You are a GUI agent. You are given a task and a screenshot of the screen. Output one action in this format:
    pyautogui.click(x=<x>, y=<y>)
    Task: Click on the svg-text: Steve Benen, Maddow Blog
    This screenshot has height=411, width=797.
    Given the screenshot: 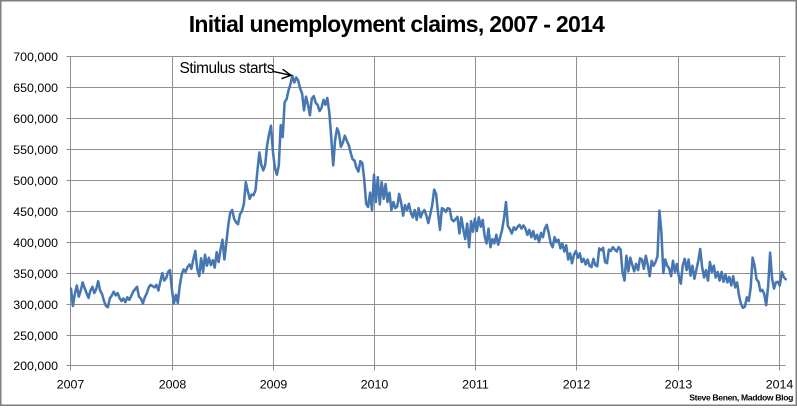 What is the action you would take?
    pyautogui.click(x=741, y=397)
    